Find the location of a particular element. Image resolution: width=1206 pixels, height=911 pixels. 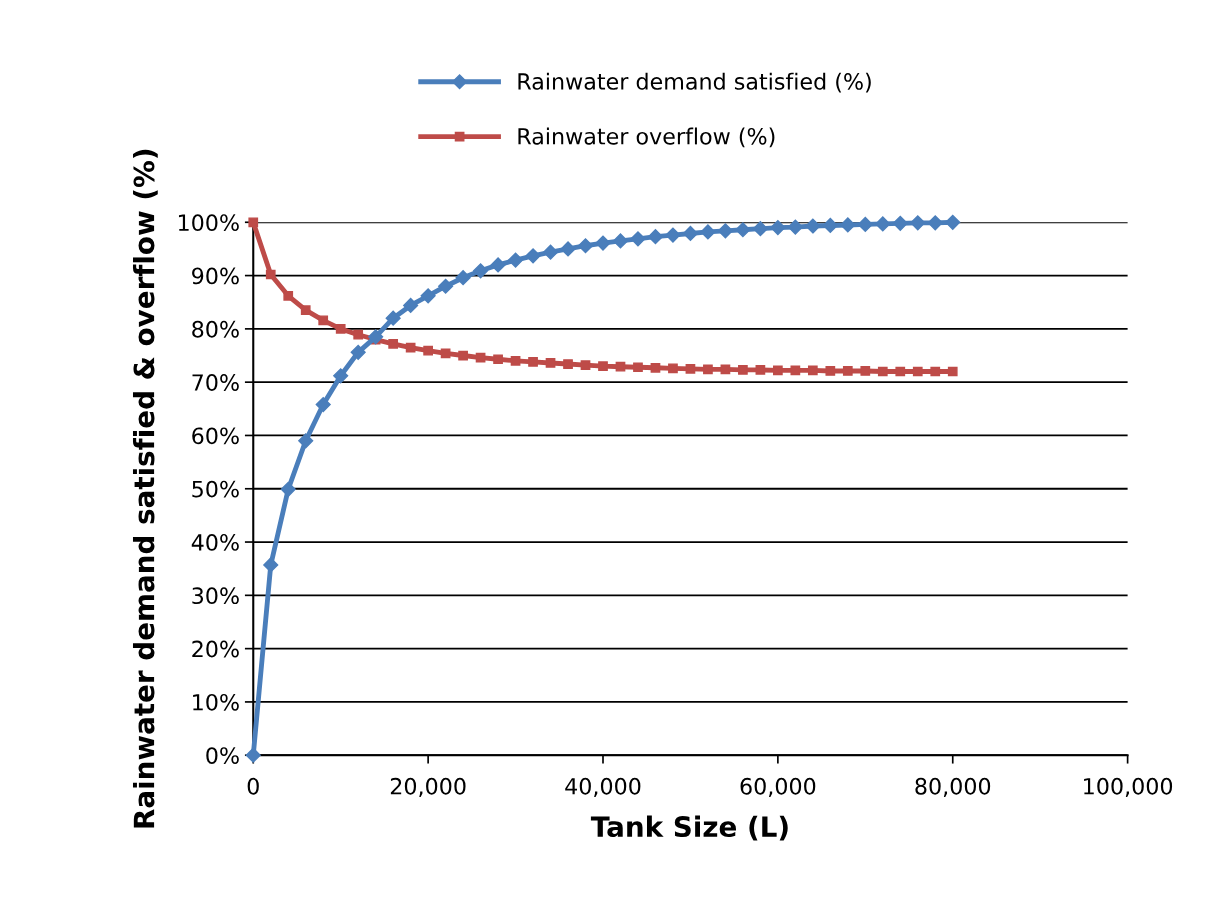

y-axis-title: Rainwater demand satisfied & overflow (%) is located at coordinates (145, 488).